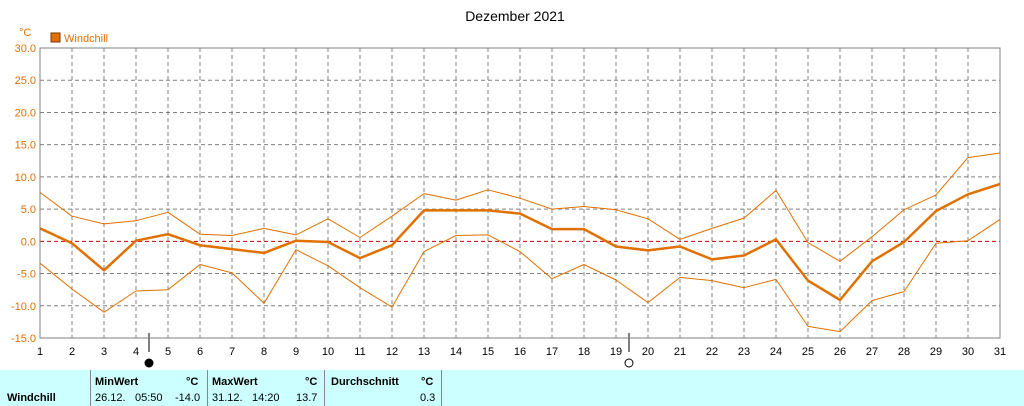 Image resolution: width=1024 pixels, height=406 pixels. I want to click on x-tick-label: 11, so click(359, 352).